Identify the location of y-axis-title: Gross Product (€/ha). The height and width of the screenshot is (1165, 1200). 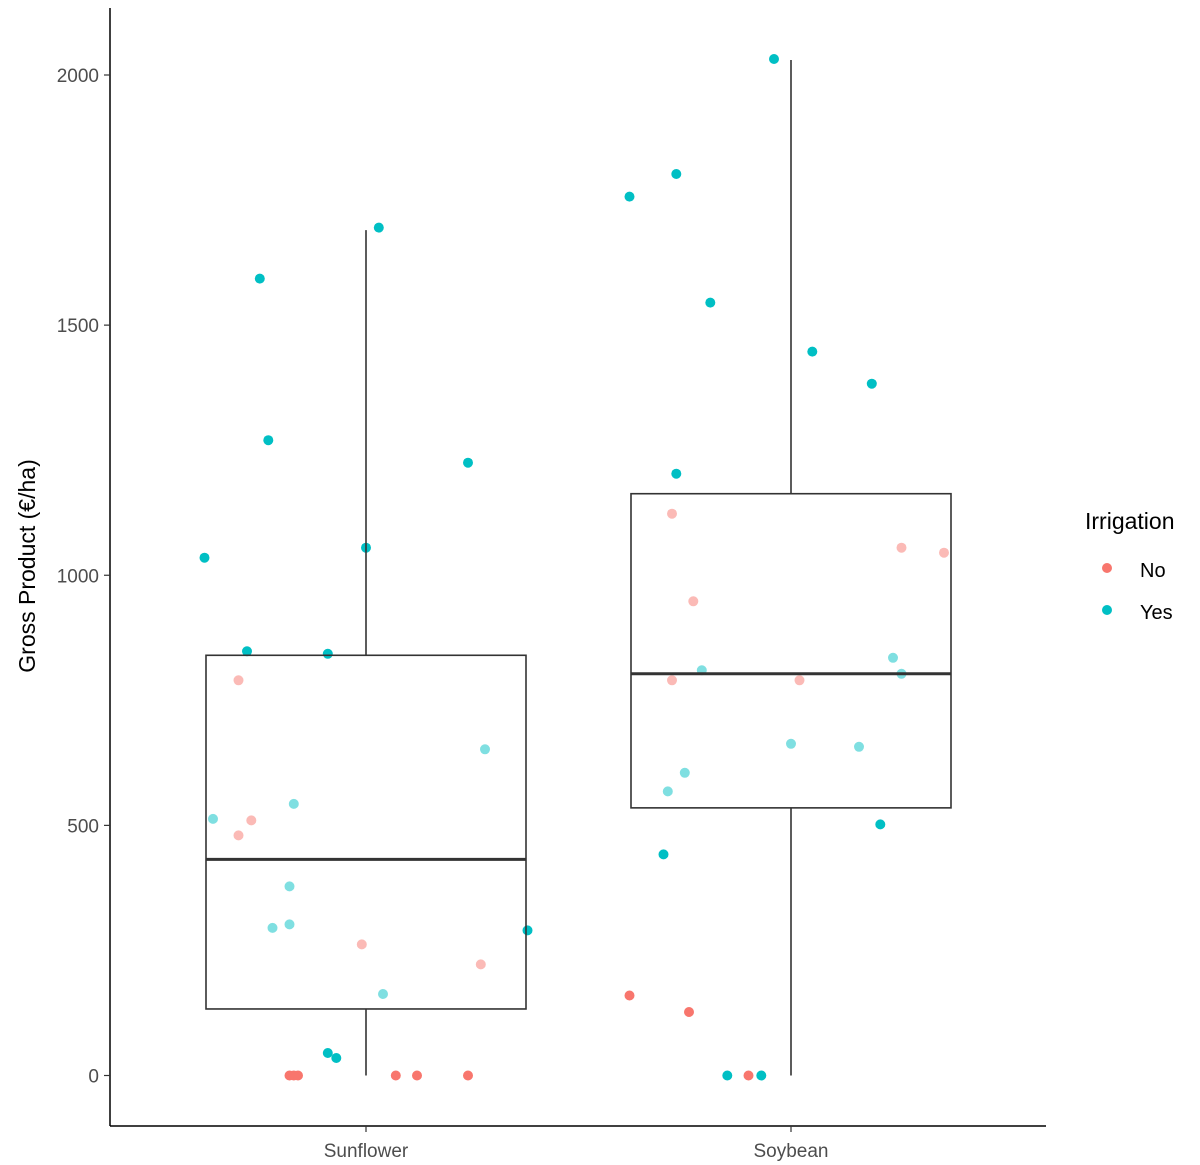
(27, 565).